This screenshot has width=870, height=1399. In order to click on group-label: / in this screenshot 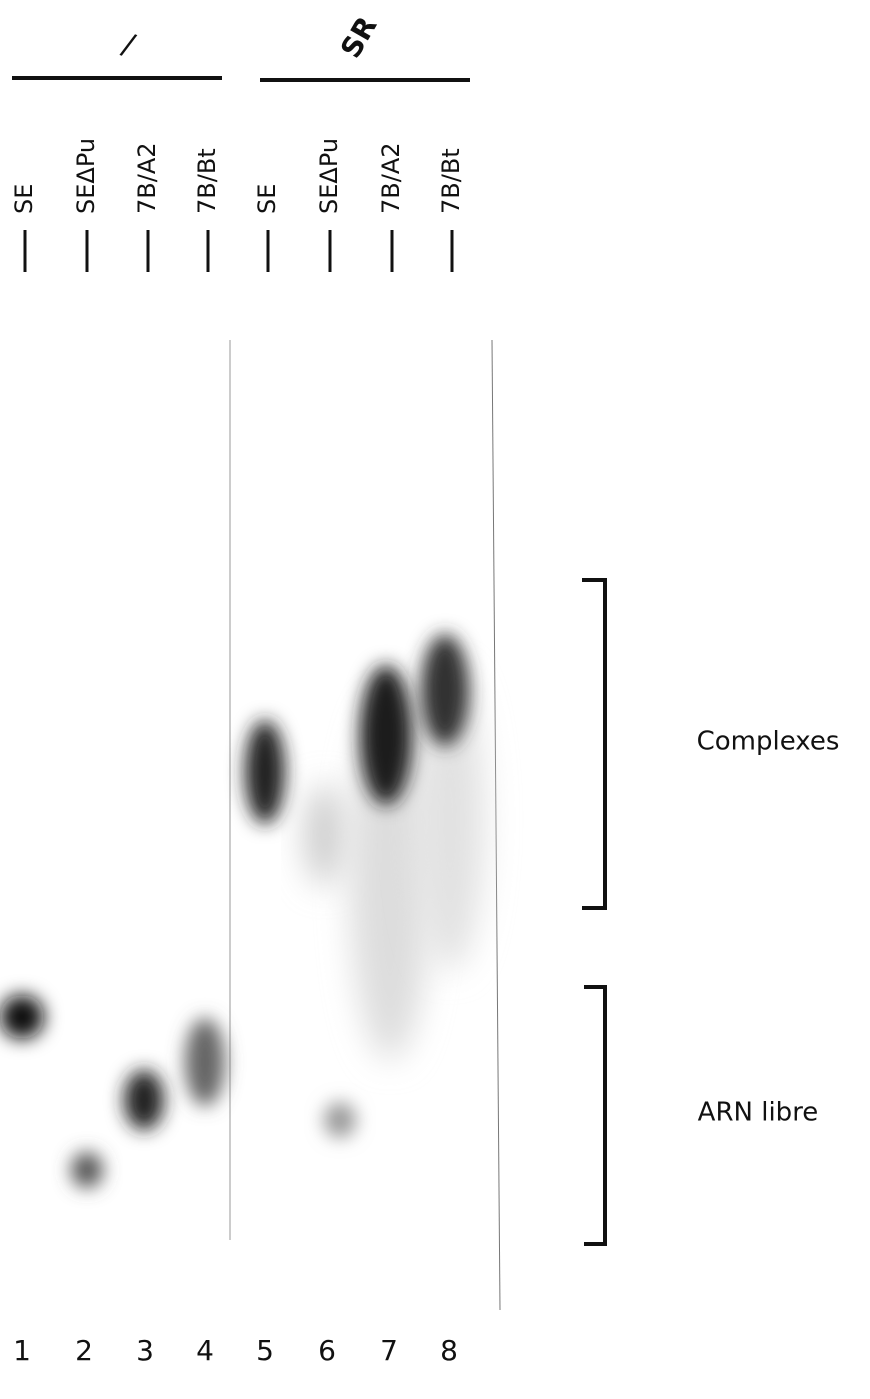, I will do `click(129, 45)`.